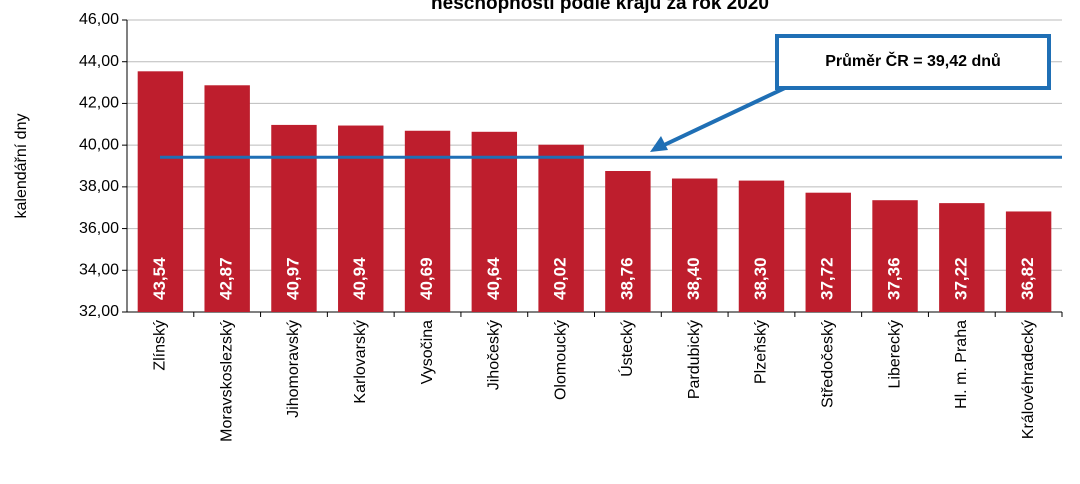 This screenshot has width=1080, height=484. I want to click on value-label: 36,82, so click(1027, 278).